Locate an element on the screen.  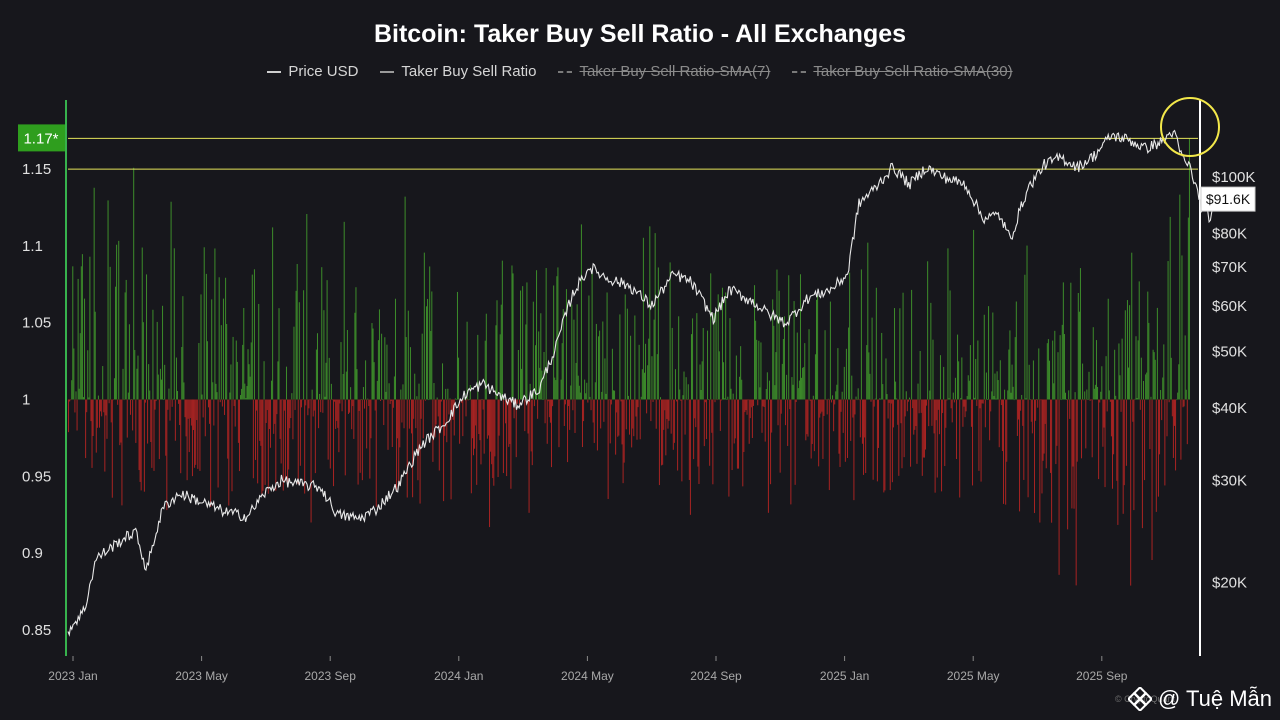
legend-item-sma30: Taker Buy Sell Ratio-SMA(30) is located at coordinates (902, 71).